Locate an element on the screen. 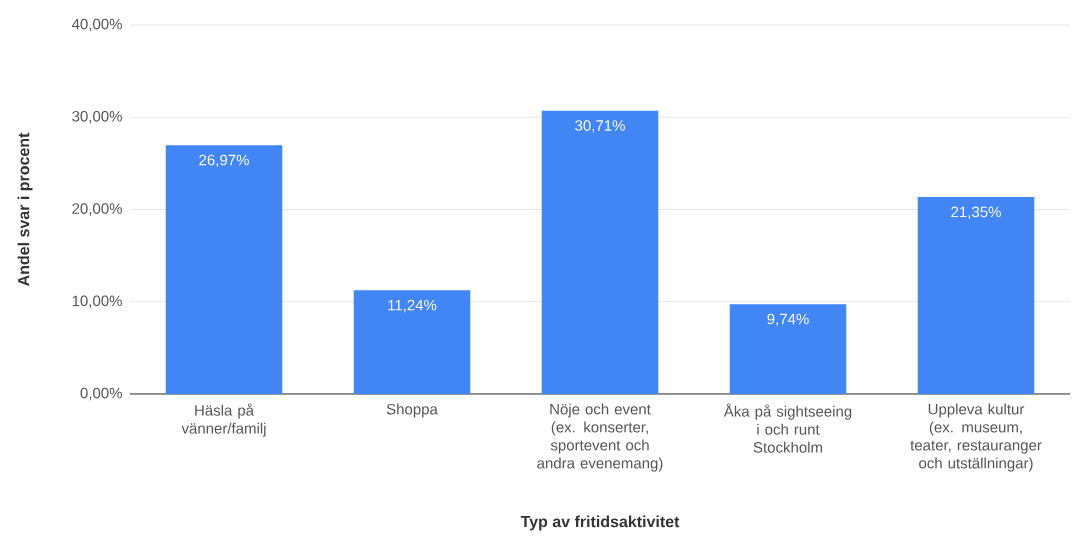  data-label: 26,97% is located at coordinates (224, 161).